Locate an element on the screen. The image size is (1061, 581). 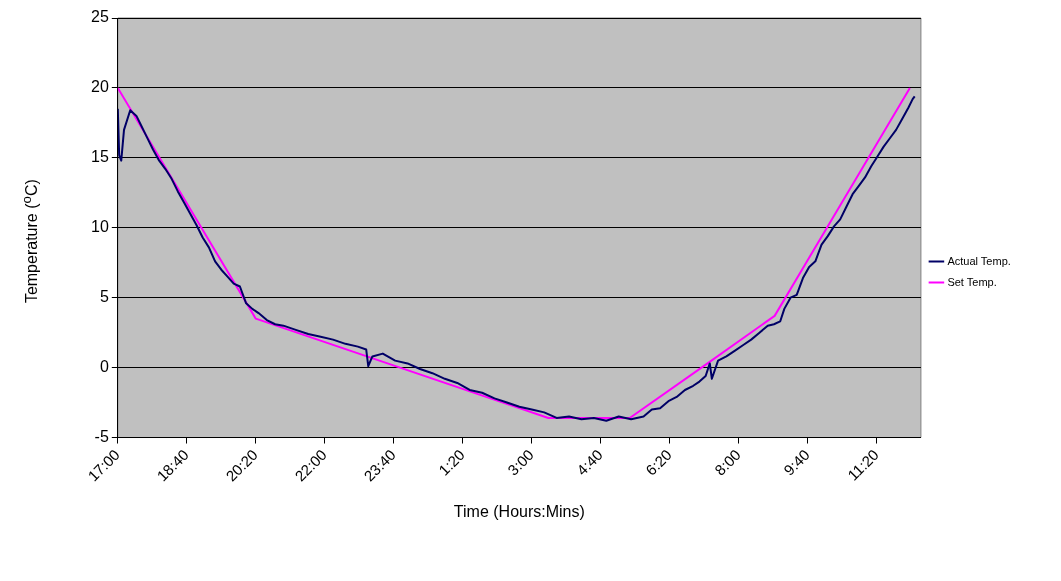
x-tick-label: 6:20 is located at coordinates (658, 462).